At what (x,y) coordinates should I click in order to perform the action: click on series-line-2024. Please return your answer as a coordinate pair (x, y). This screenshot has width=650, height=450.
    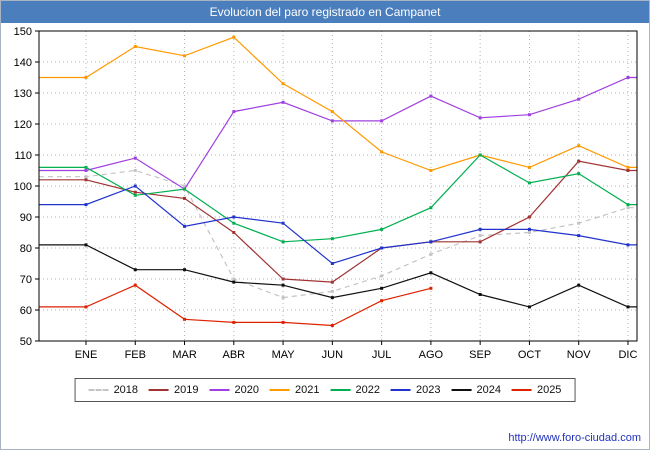
    Looking at the image, I should click on (338, 276).